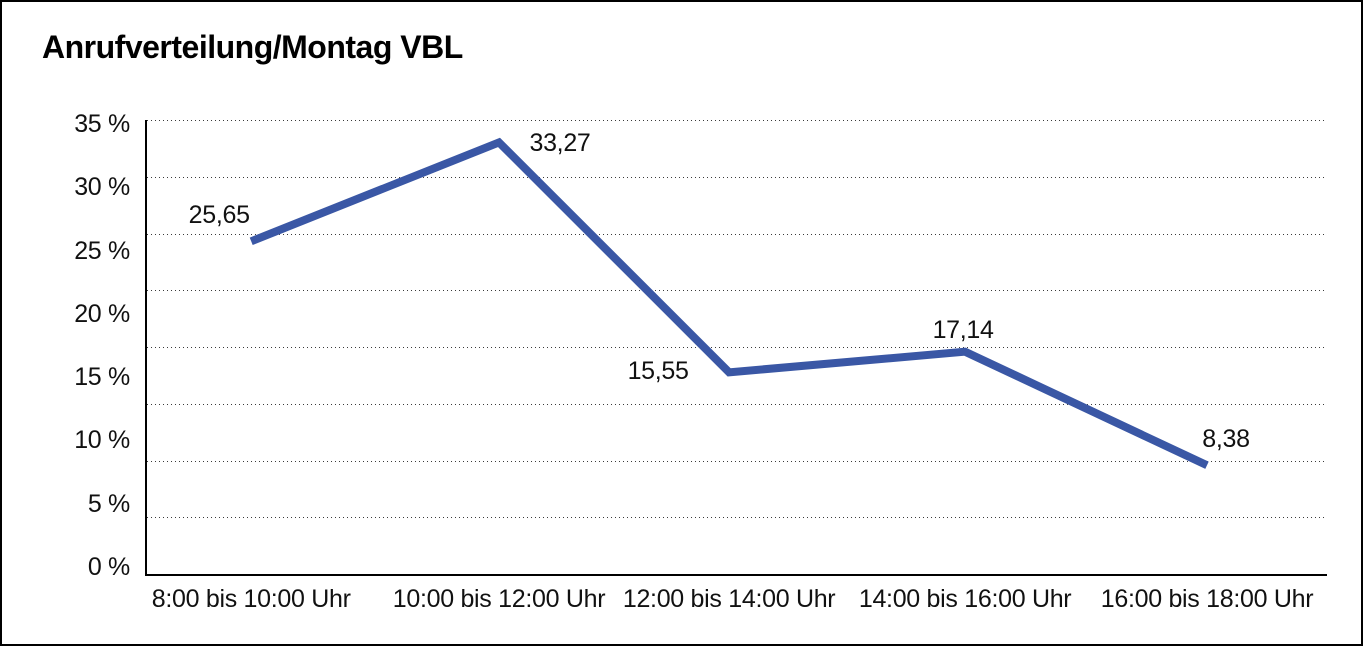  I want to click on y-tick-label: 30 %, so click(102, 187).